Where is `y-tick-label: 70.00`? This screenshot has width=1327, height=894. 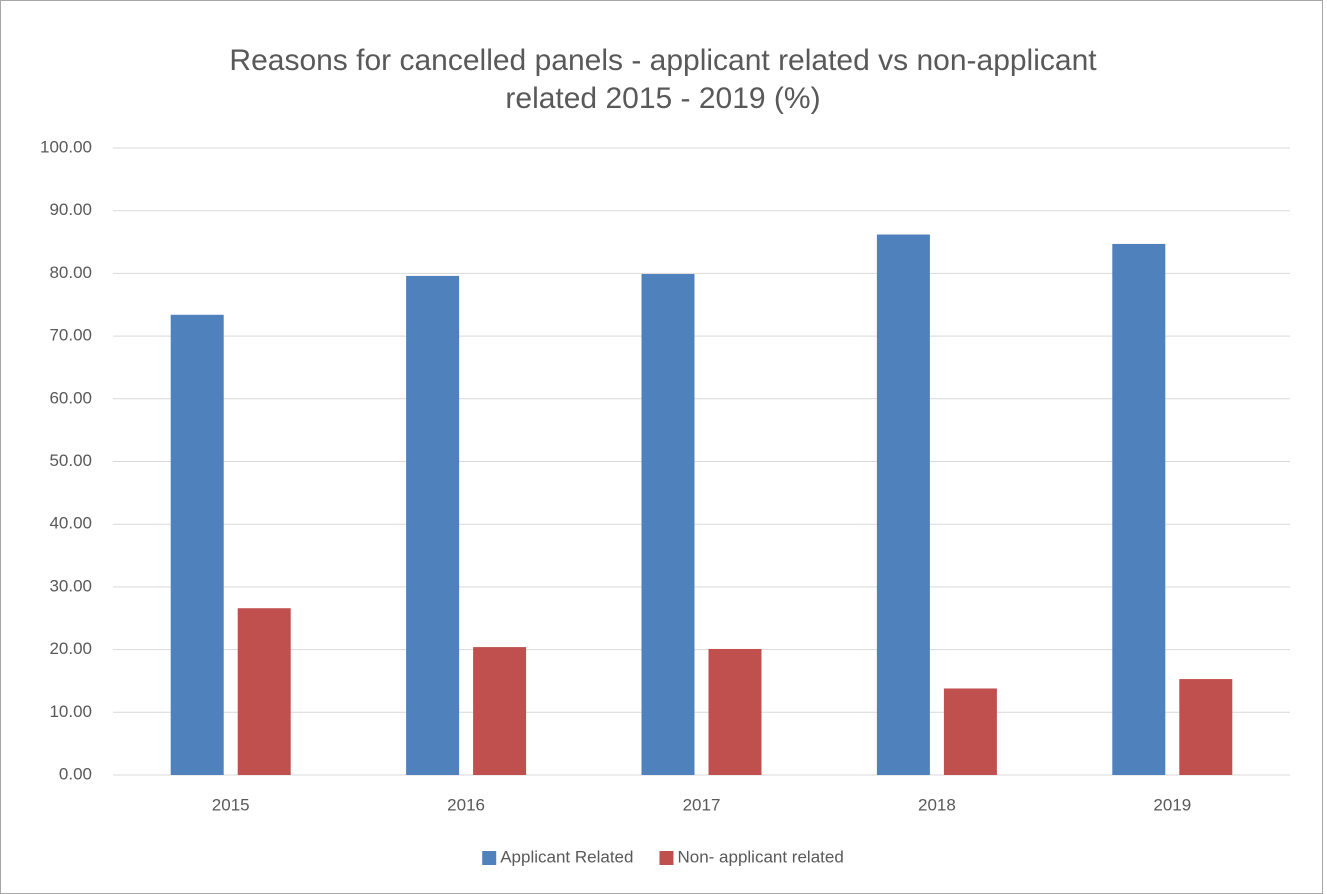 y-tick-label: 70.00 is located at coordinates (70, 335).